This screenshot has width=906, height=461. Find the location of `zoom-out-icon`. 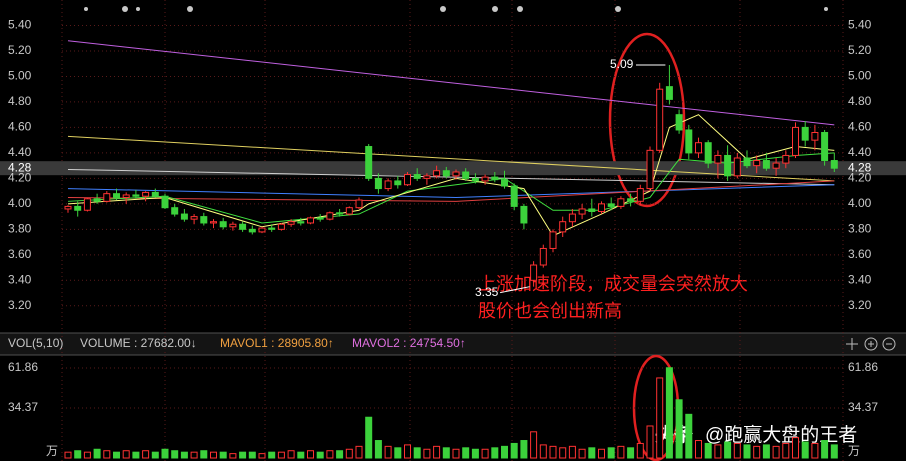

zoom-out-icon is located at coordinates (889, 344).